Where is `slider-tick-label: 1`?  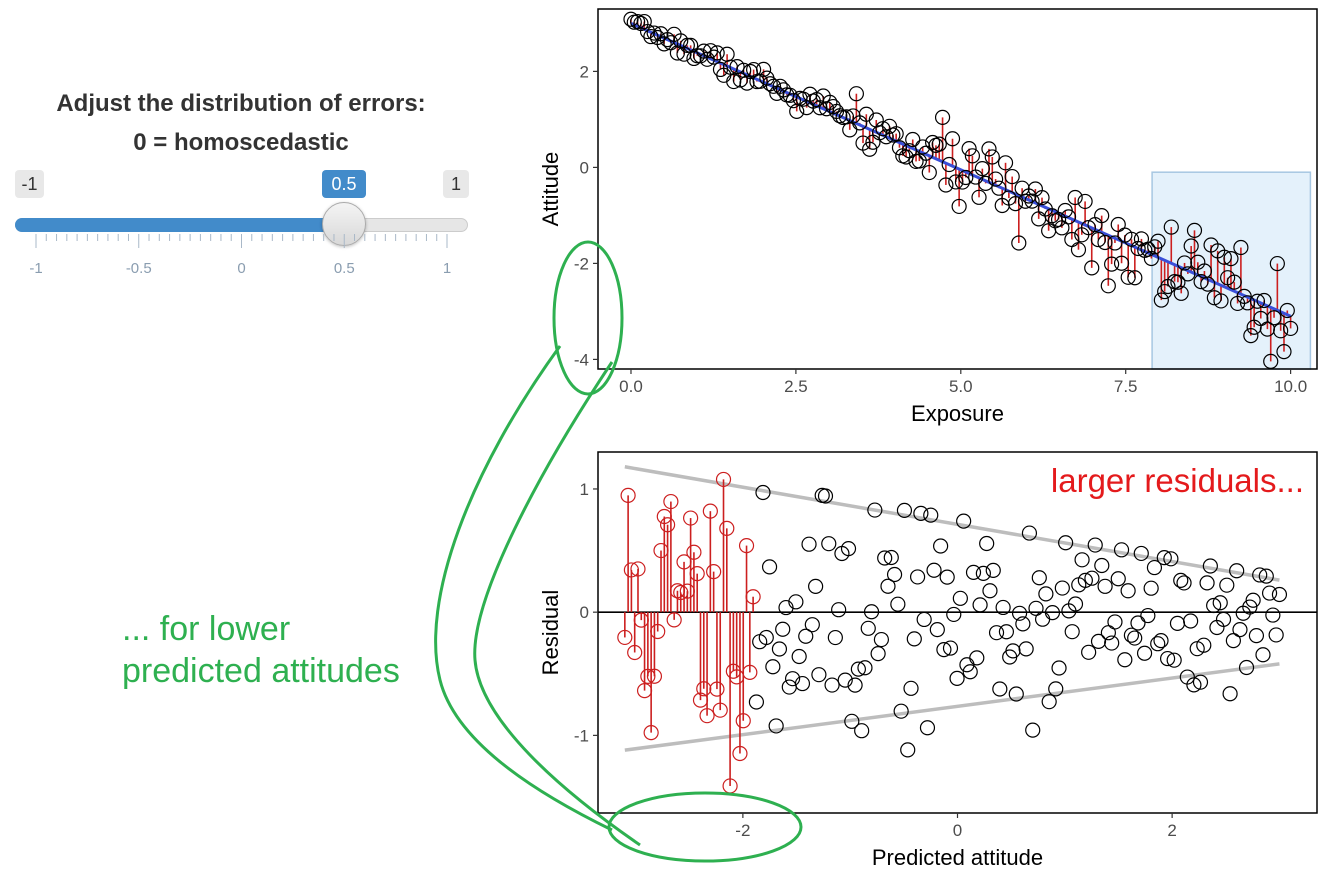 slider-tick-label: 1 is located at coordinates (447, 268).